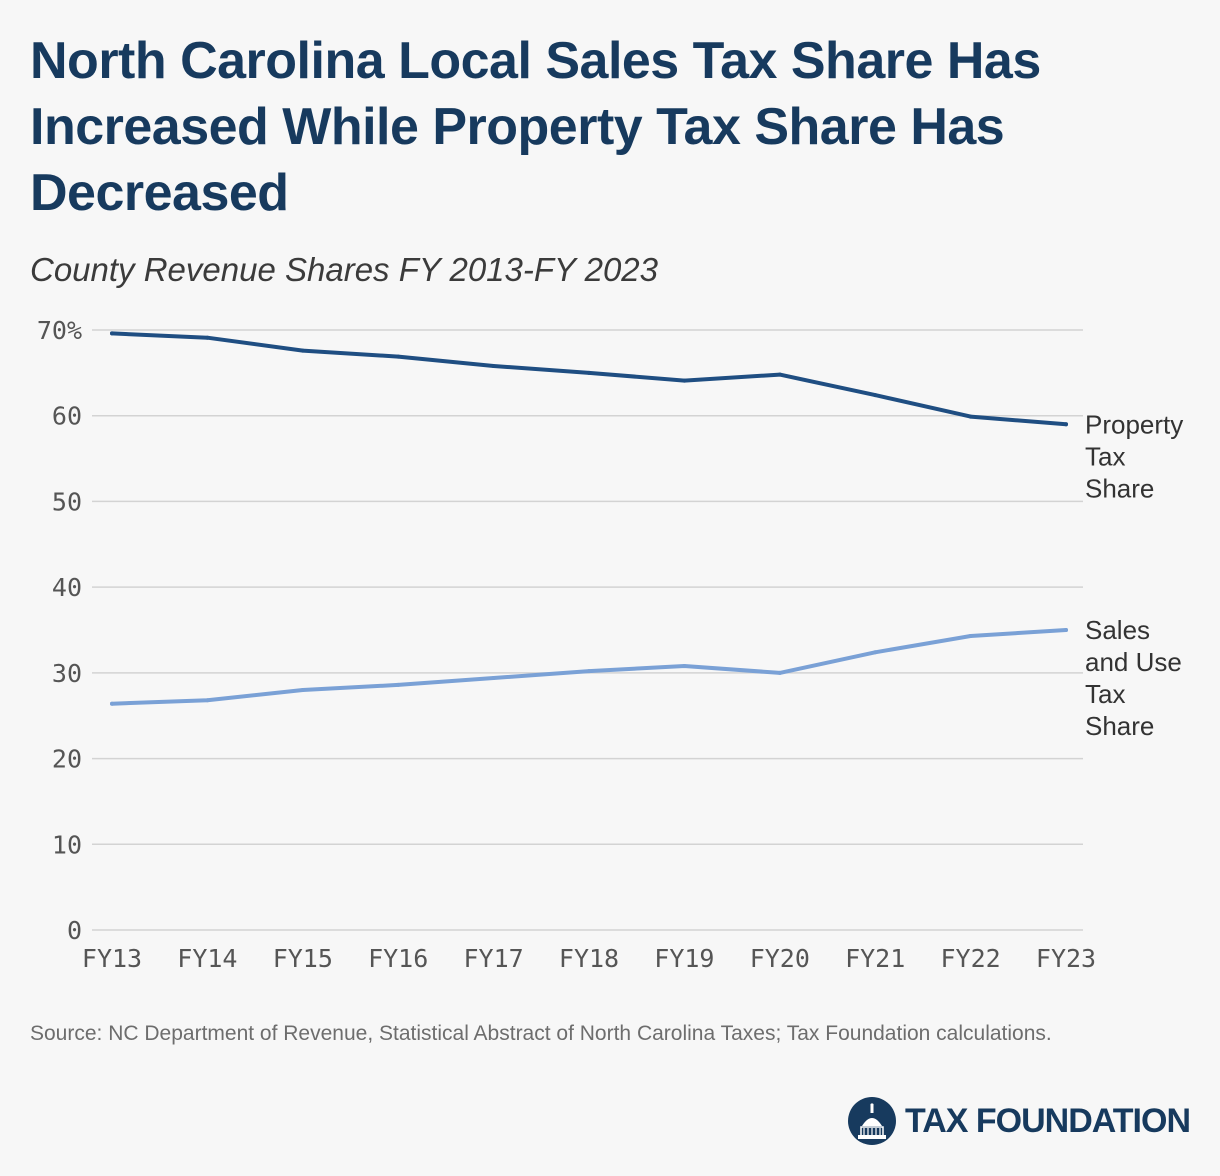  I want to click on x-tick-label: FY14, so click(207, 958).